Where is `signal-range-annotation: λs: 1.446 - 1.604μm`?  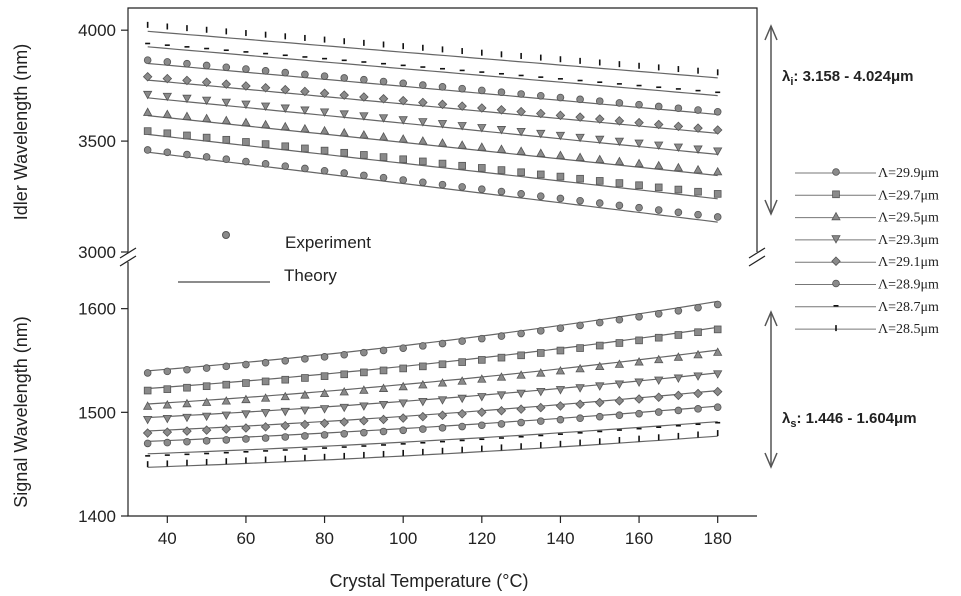
signal-range-annotation: λs: 1.446 - 1.604μm is located at coordinates (849, 420).